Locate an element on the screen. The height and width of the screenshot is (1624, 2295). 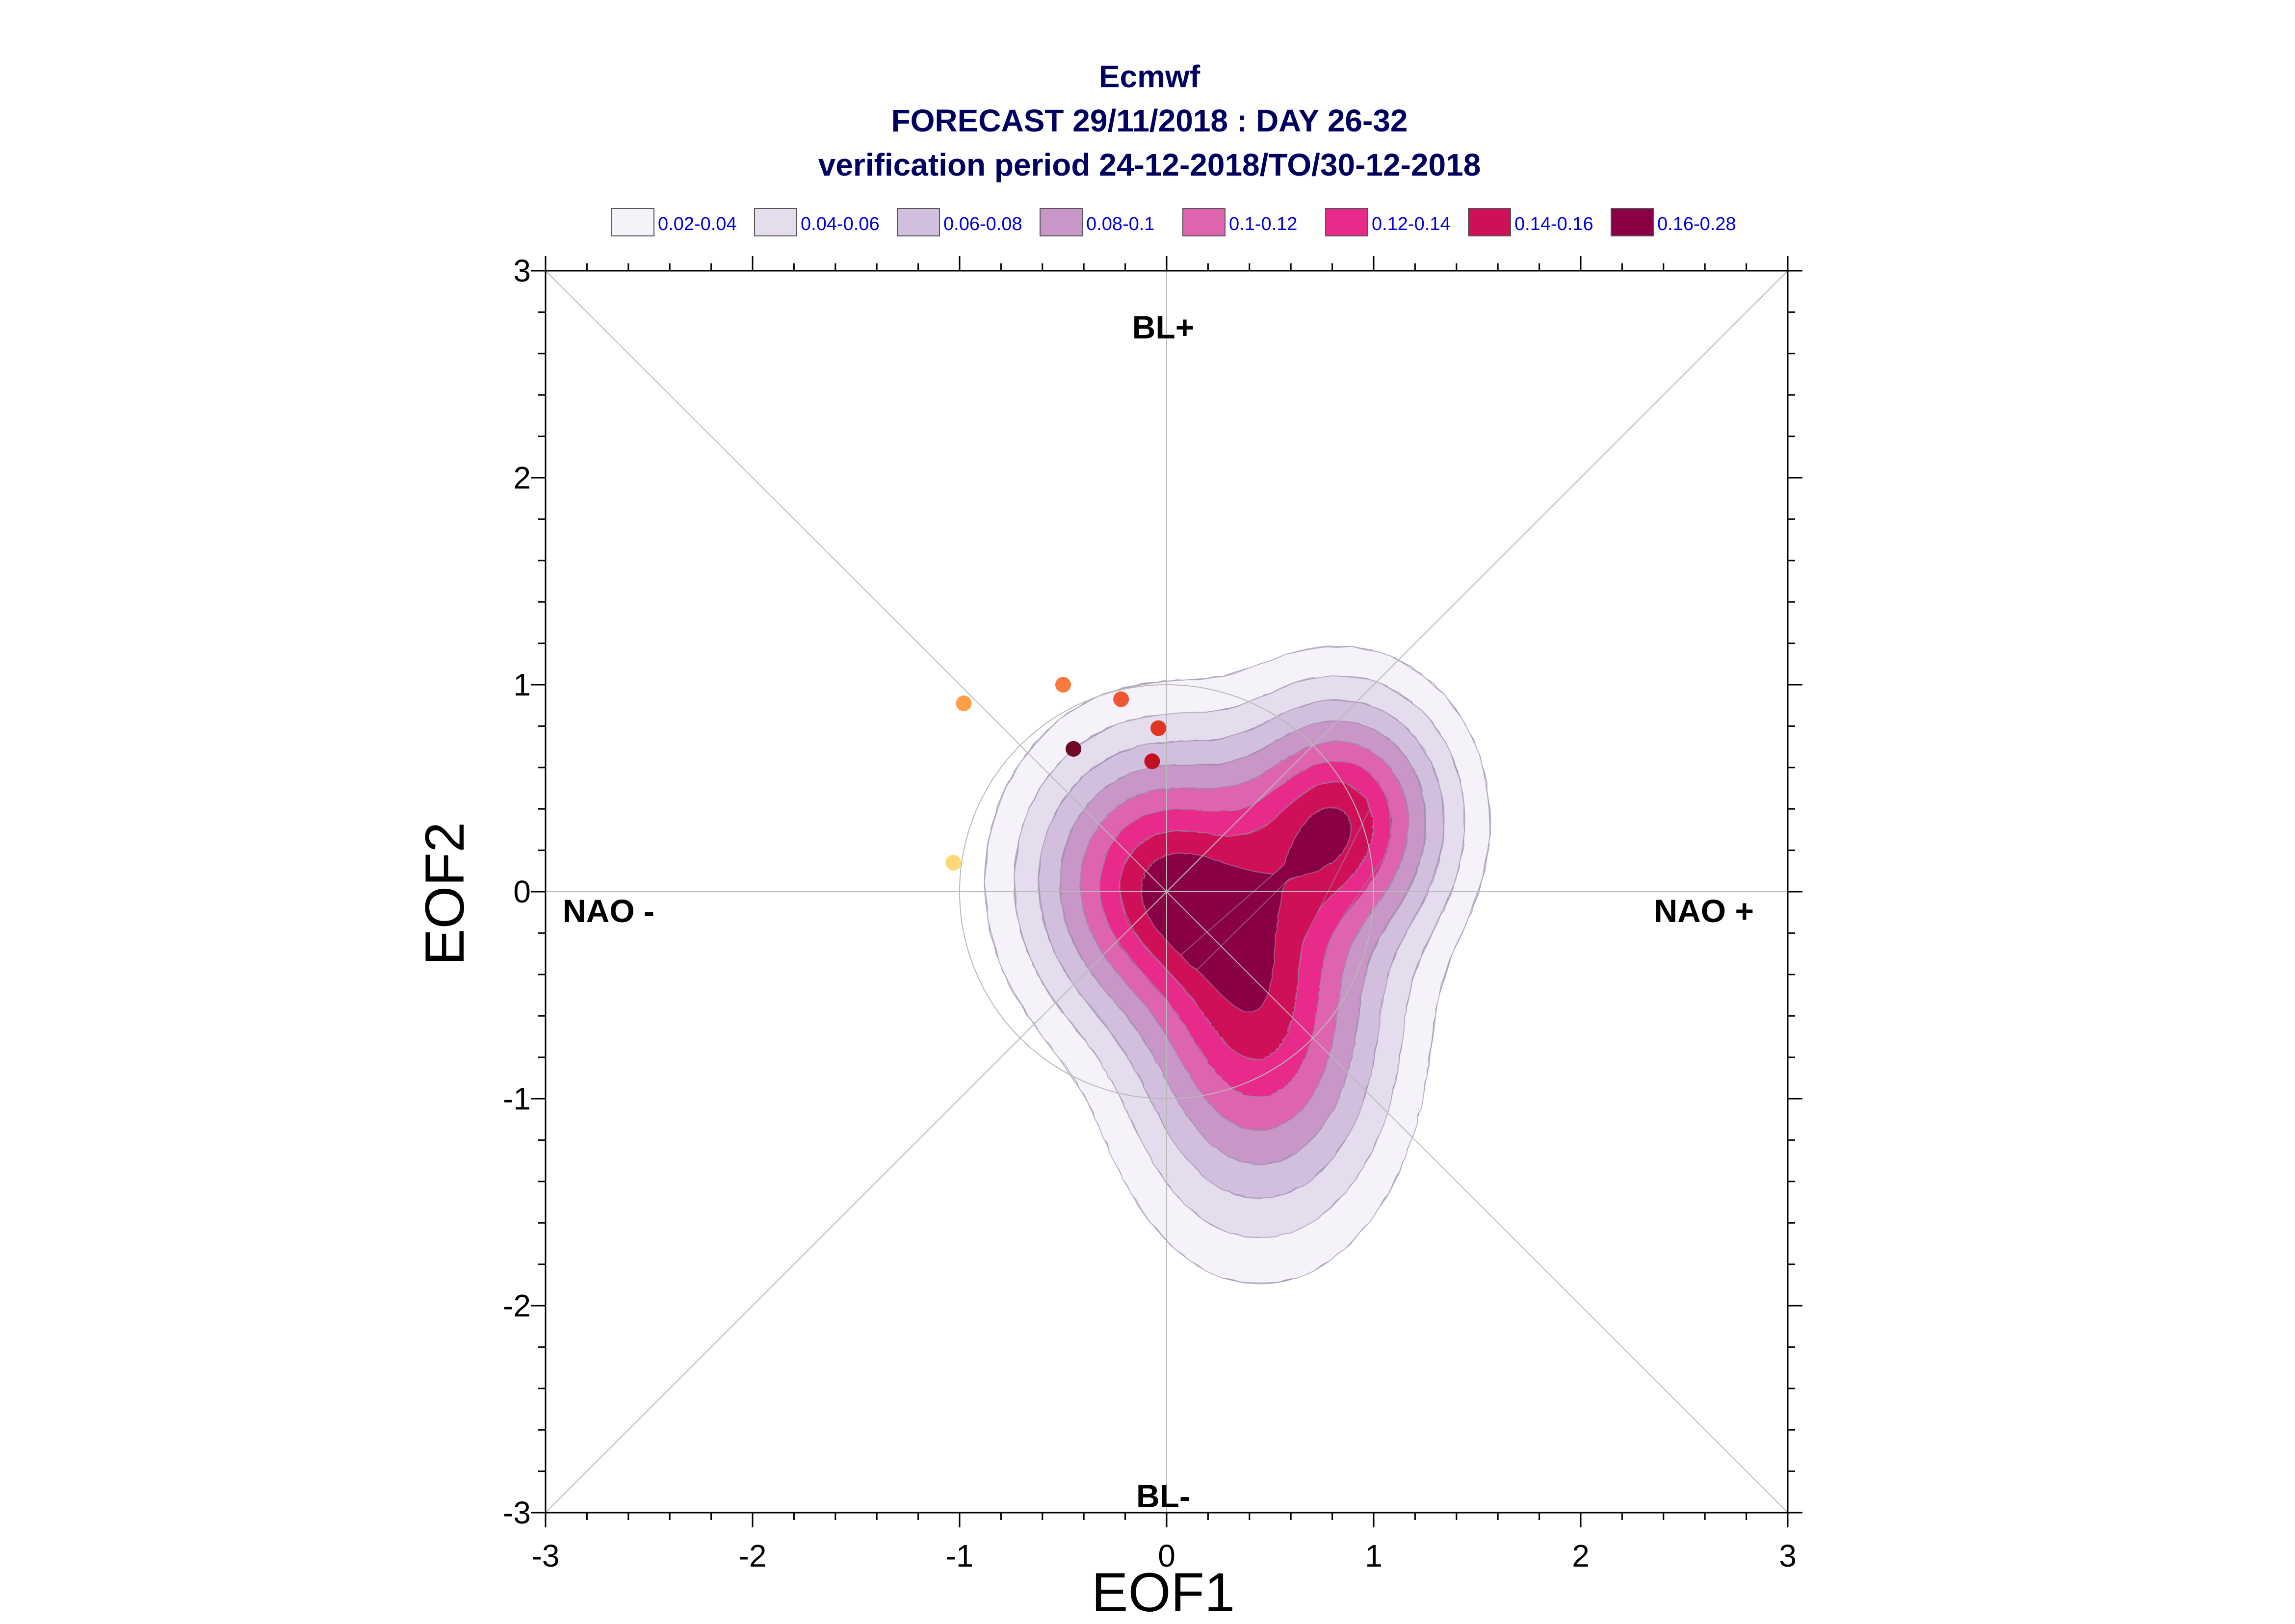
x-tick-label: -3 is located at coordinates (546, 1555).